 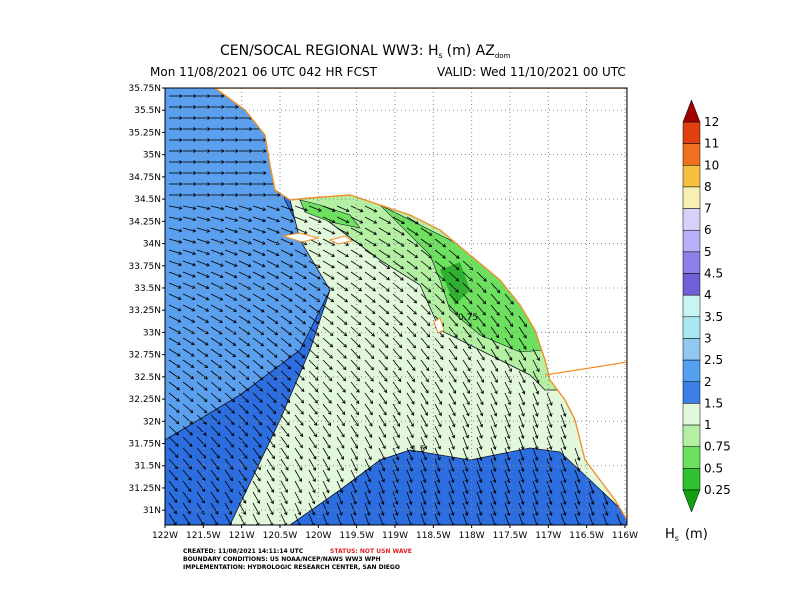 I want to click on lat-label: 34.25N, so click(x=145, y=222).